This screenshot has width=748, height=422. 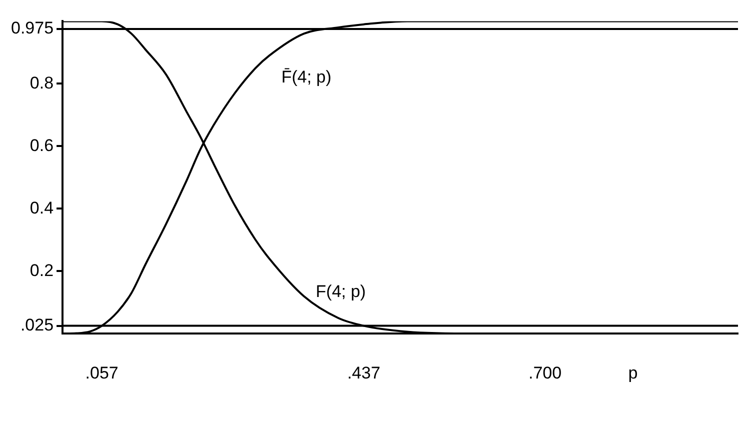 I want to click on x-tick-label: .057, so click(x=101, y=372).